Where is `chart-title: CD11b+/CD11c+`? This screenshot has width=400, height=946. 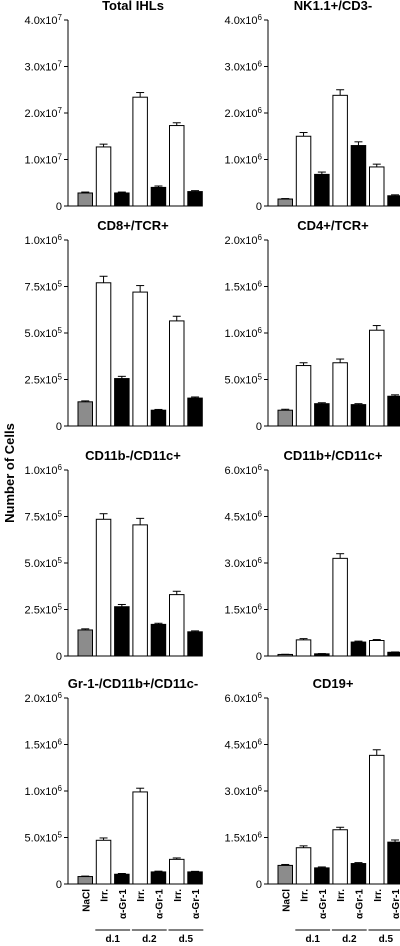 chart-title: CD11b+/CD11c+ is located at coordinates (332, 455).